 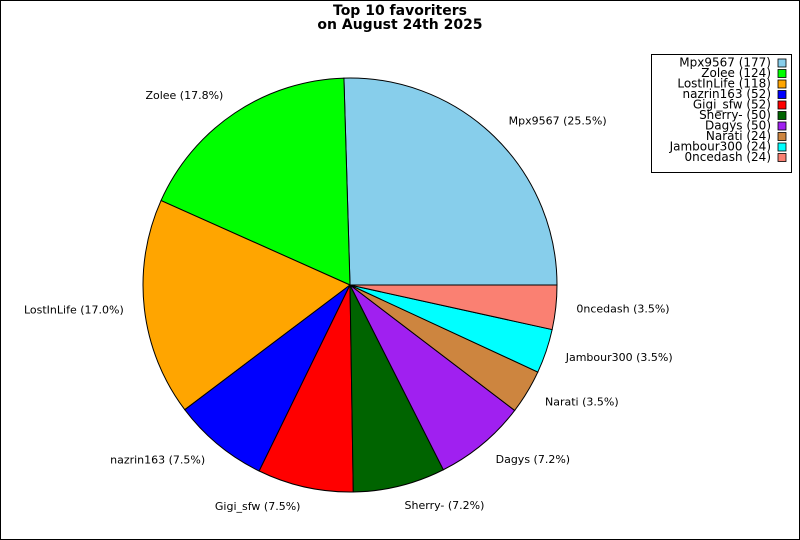 What do you see at coordinates (157, 460) in the screenshot?
I see `slice-label: nazrin163 (7.5%)` at bounding box center [157, 460].